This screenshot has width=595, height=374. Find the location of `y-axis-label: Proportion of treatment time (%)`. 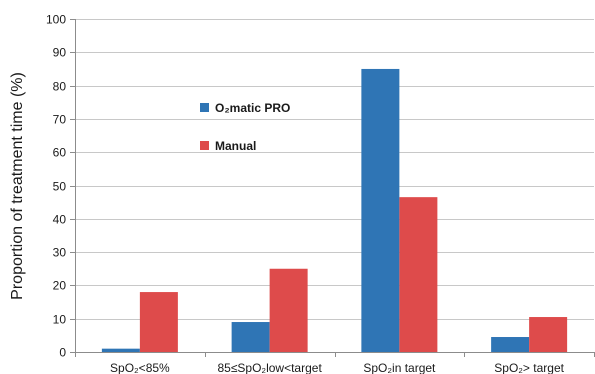

y-axis-label: Proportion of treatment time (%) is located at coordinates (17, 186).